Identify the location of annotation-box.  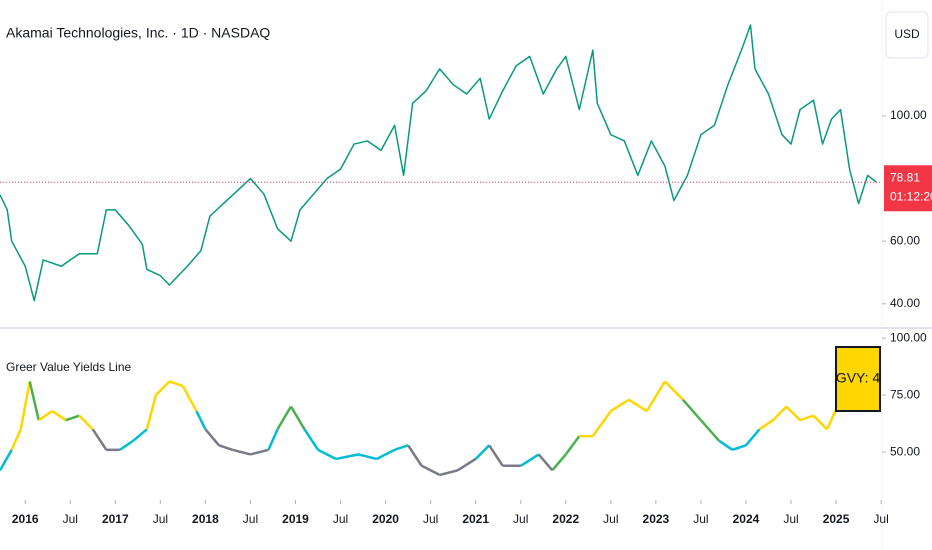
(858, 379).